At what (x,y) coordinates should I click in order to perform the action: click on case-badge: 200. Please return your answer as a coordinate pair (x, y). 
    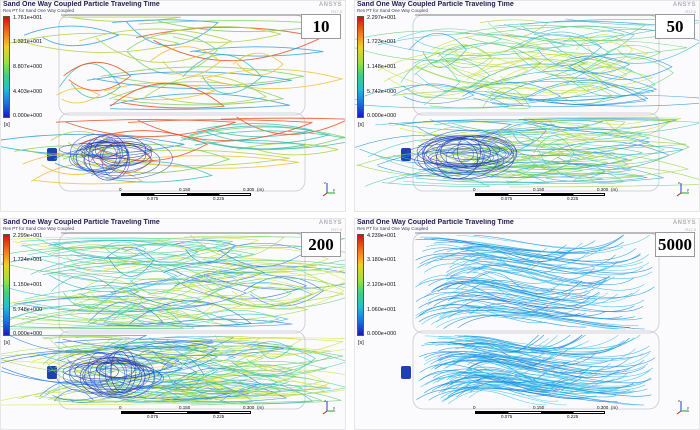
    Looking at the image, I should click on (321, 244).